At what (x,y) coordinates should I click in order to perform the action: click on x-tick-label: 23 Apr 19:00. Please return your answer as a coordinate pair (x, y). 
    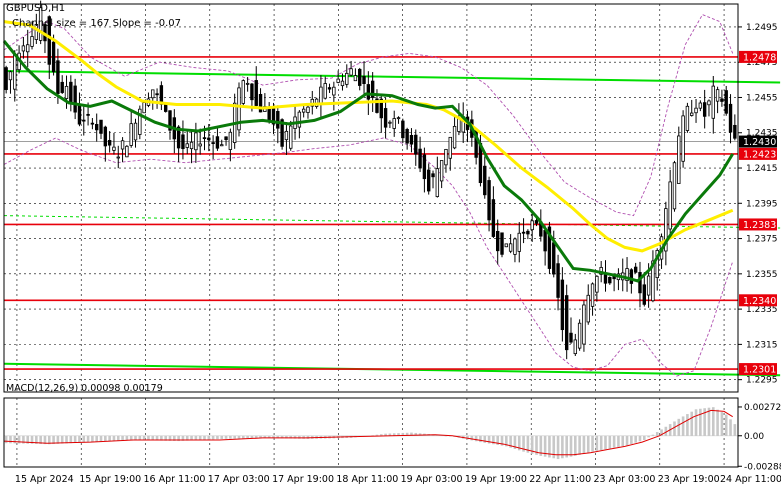
    Looking at the image, I should click on (689, 479).